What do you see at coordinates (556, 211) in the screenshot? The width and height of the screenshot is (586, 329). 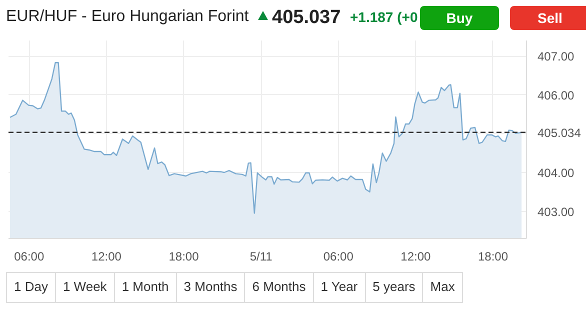 I see `y-tick-label: 403.00` at bounding box center [556, 211].